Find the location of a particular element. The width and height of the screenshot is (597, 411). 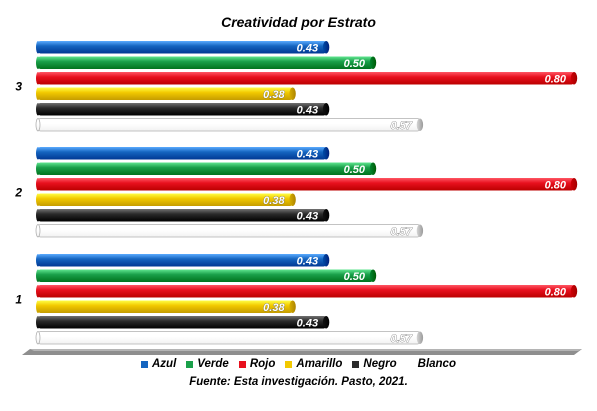

legend-item-negro: Negro is located at coordinates (374, 364).